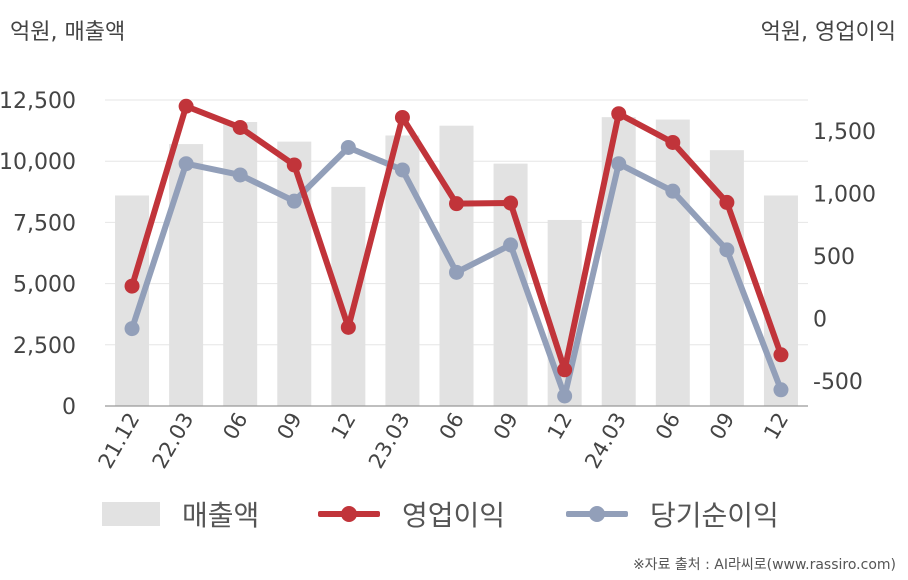 Image resolution: width=908 pixels, height=580 pixels. I want to click on legend-label-net-income: 당기순이익, so click(714, 515).